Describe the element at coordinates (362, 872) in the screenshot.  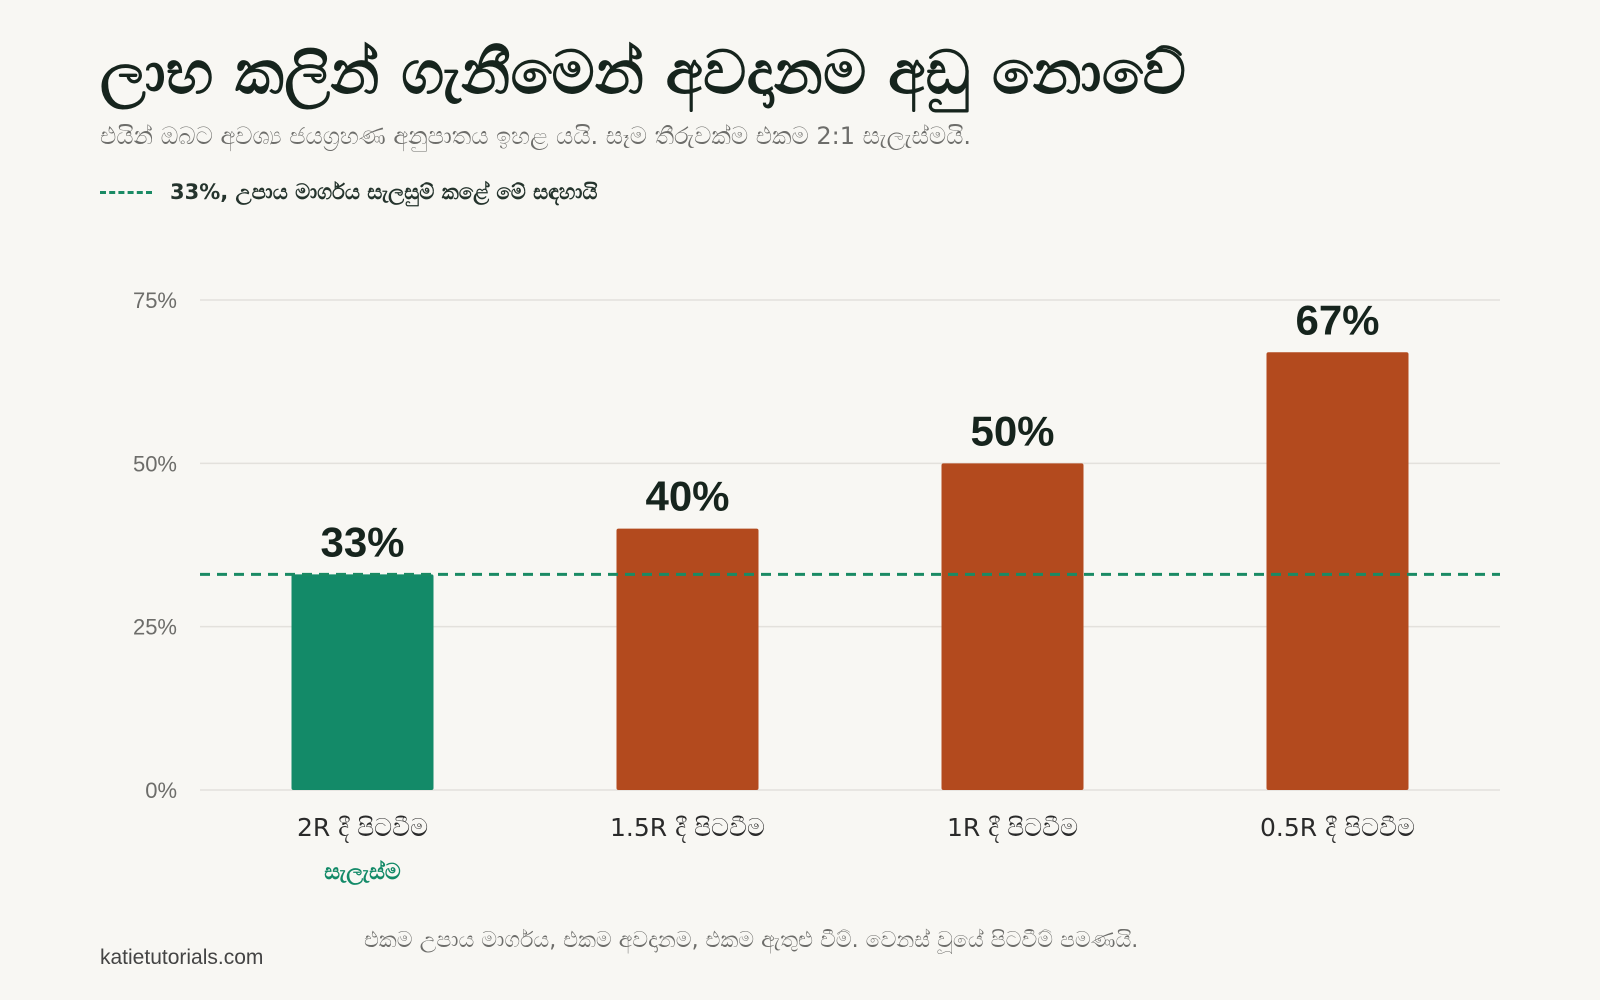
I see `x-category-sublabel: සැලැස්ම` at that location.